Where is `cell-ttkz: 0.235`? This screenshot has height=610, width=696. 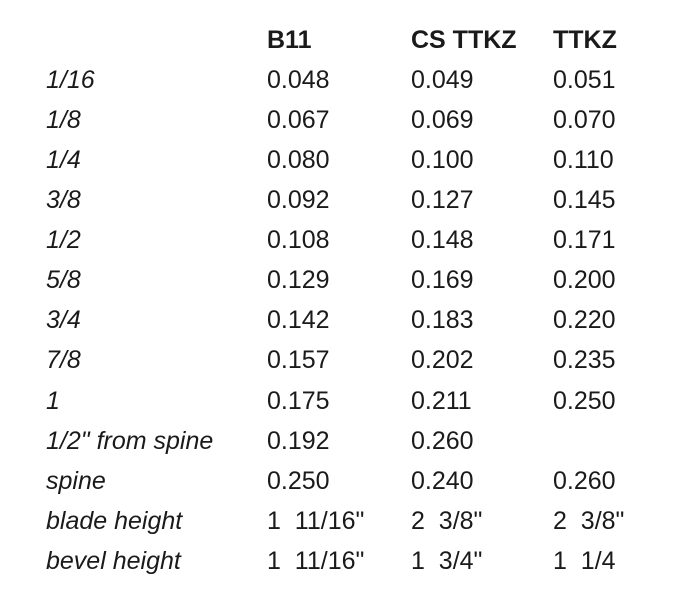 cell-ttkz: 0.235 is located at coordinates (584, 360).